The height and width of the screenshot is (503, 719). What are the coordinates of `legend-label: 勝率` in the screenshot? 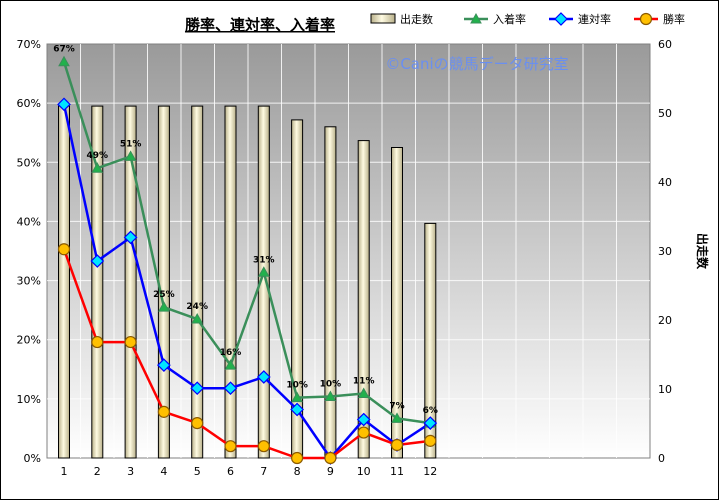 It's located at (674, 19).